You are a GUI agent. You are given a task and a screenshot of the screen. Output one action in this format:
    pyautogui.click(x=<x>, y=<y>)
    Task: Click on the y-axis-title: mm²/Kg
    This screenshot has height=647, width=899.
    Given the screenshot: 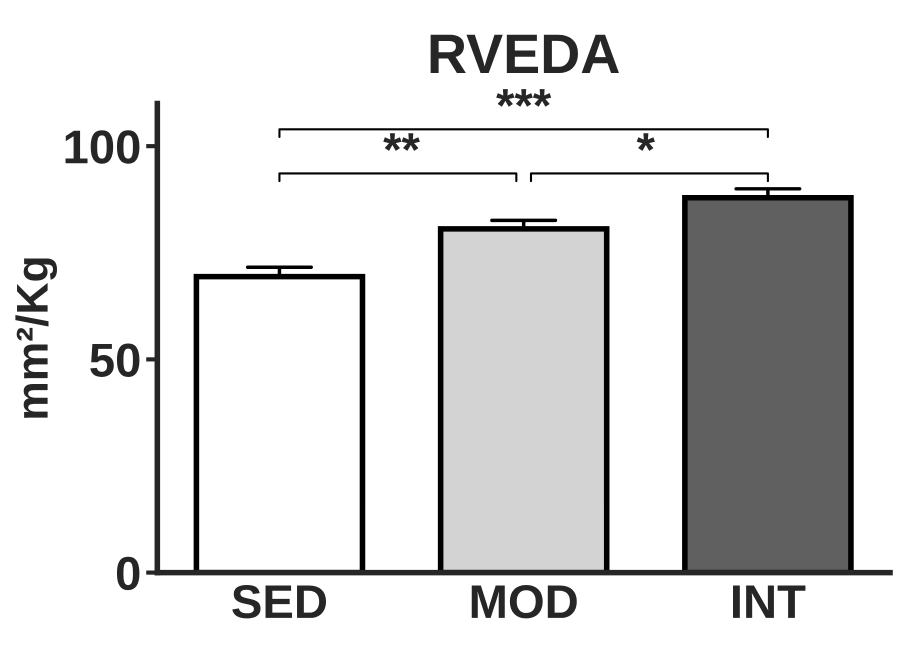 What is the action you would take?
    pyautogui.click(x=36, y=338)
    